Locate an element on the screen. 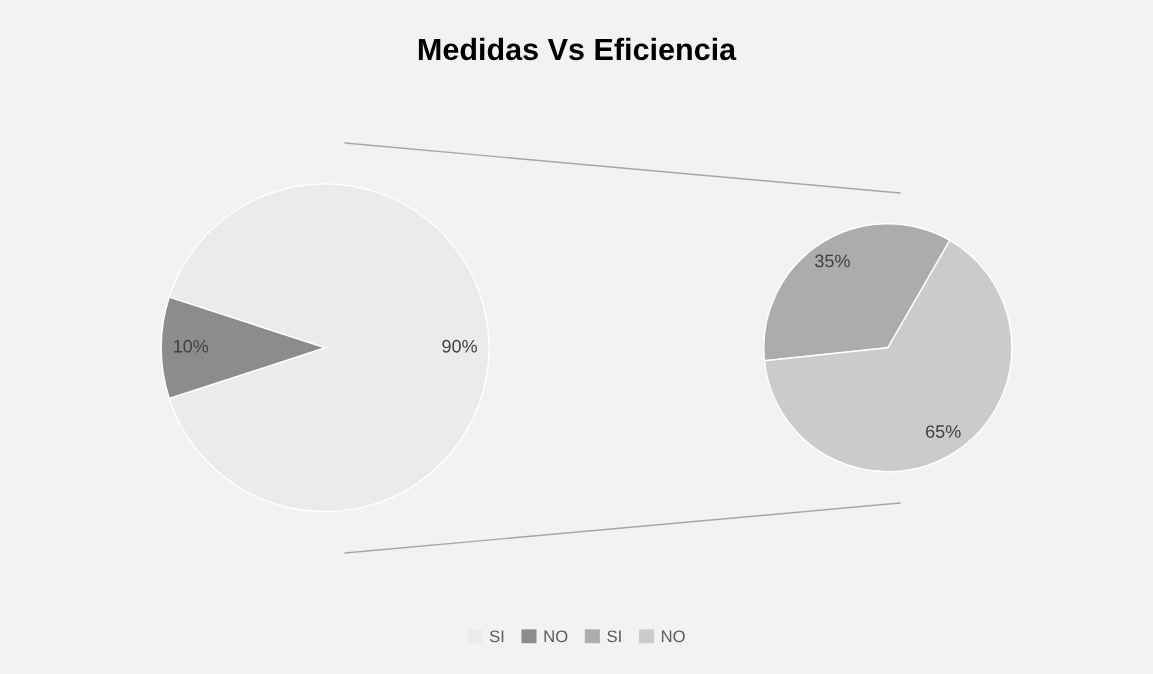 The height and width of the screenshot is (674, 1153). chart-title: Medidas Vs Eficiencia is located at coordinates (577, 49).